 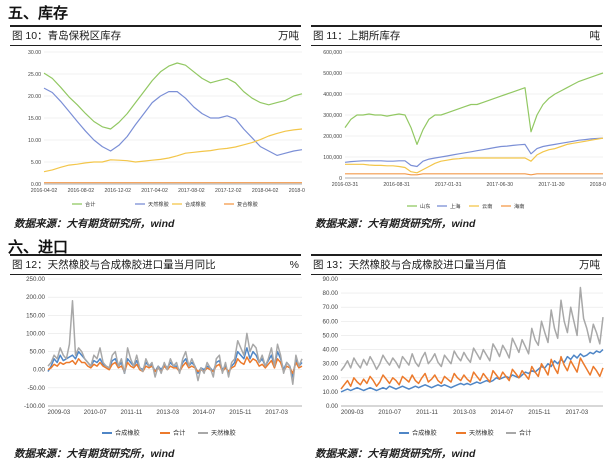 I want to click on y-tick-label: 90.00, so click(x=331, y=279).